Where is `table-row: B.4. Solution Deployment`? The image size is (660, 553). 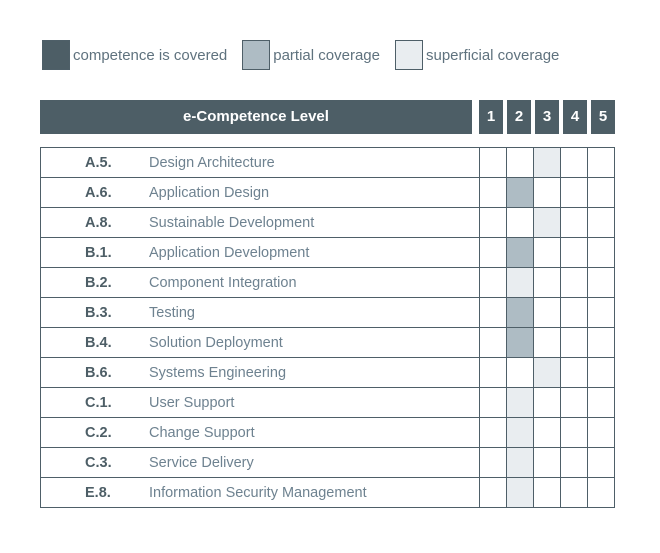 table-row: B.4. Solution Deployment is located at coordinates (327, 342).